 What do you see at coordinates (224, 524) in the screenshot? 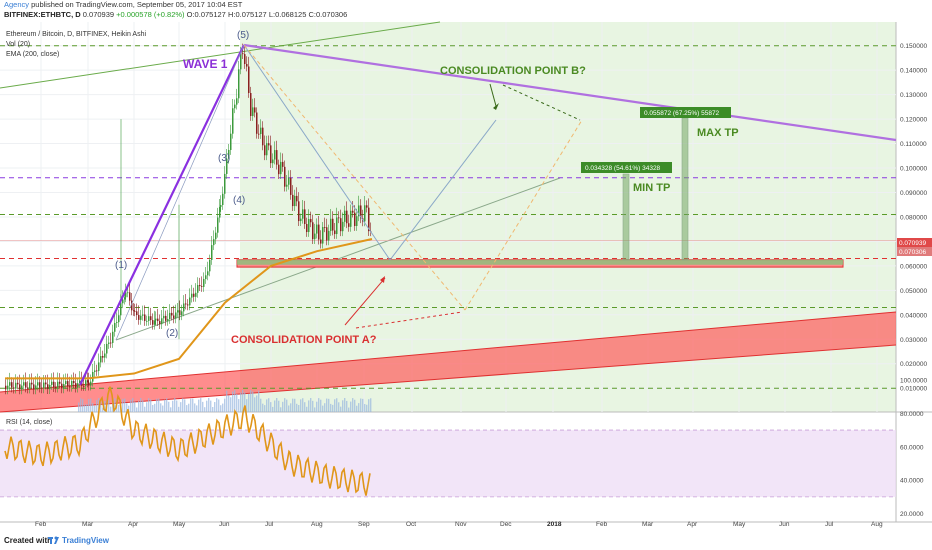
I see `time-tick-label: Jun` at bounding box center [224, 524].